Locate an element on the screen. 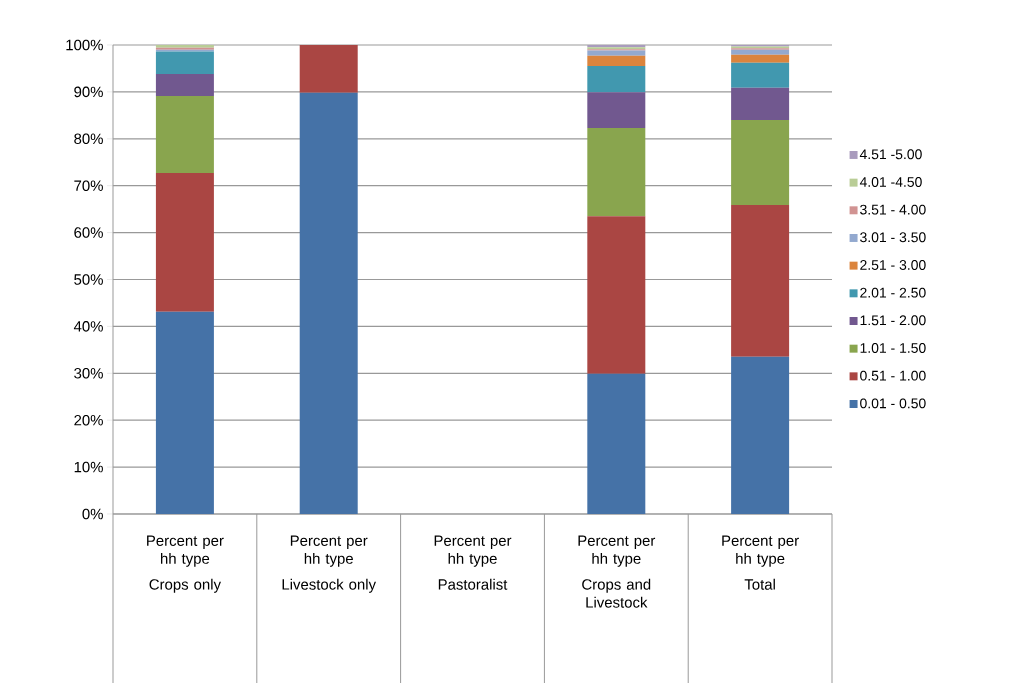 This screenshot has width=1021, height=683. legend-label: 1.01 - 1.50 is located at coordinates (893, 348).